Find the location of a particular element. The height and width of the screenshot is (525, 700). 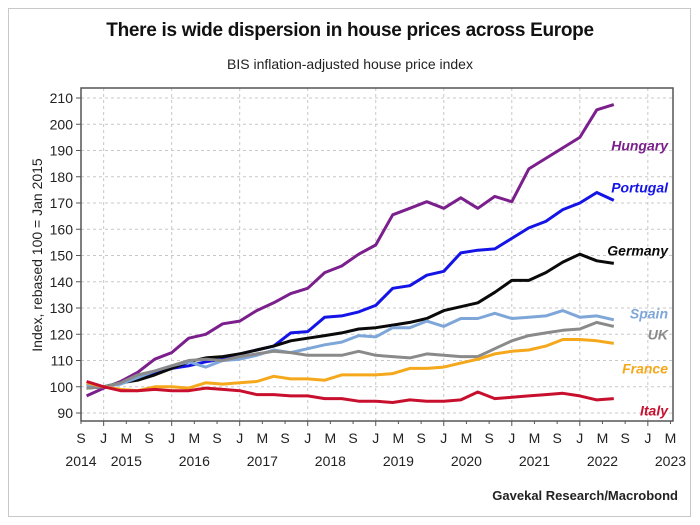

y-tick-label: 120 is located at coordinates (62, 334).